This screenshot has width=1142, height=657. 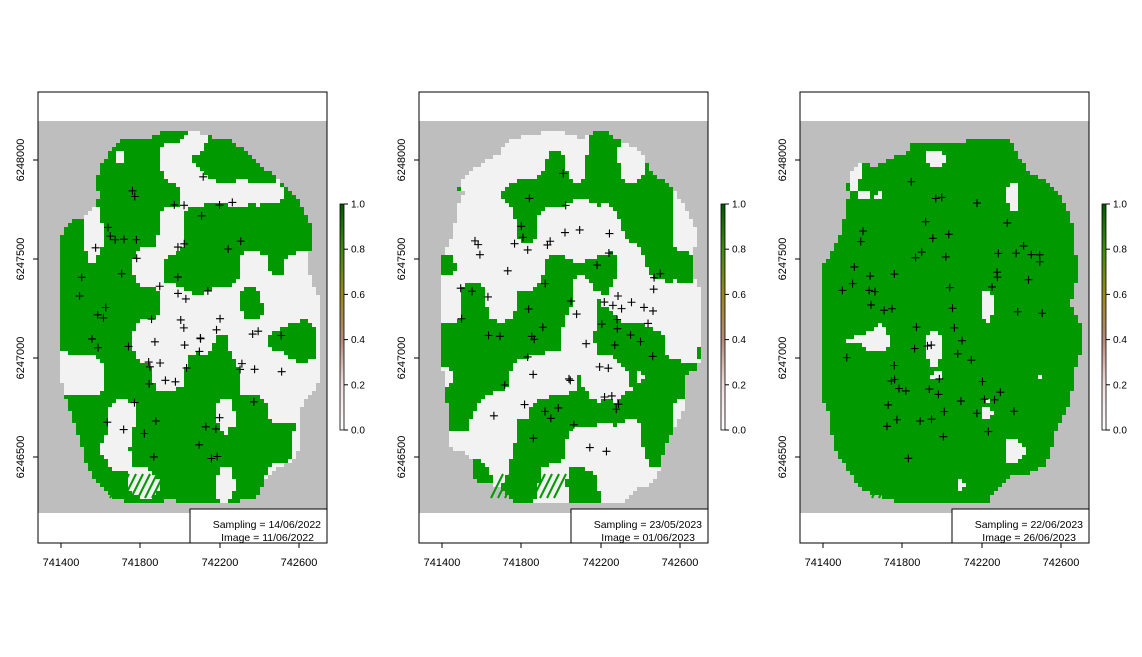 What do you see at coordinates (739, 250) in the screenshot?
I see `colorbar-tick-label: 0.8` at bounding box center [739, 250].